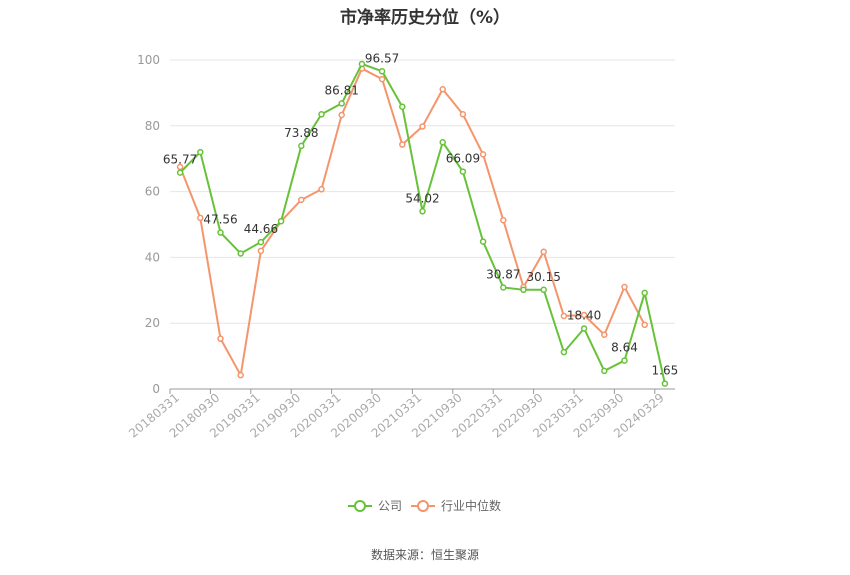  I want to click on data-label: 18.40, so click(584, 315).